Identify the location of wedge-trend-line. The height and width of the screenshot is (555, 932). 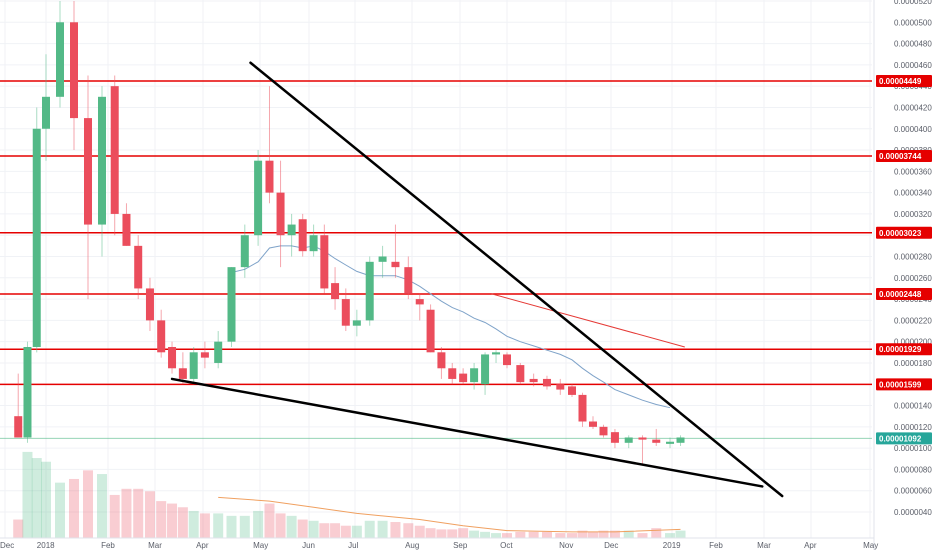
(467, 432).